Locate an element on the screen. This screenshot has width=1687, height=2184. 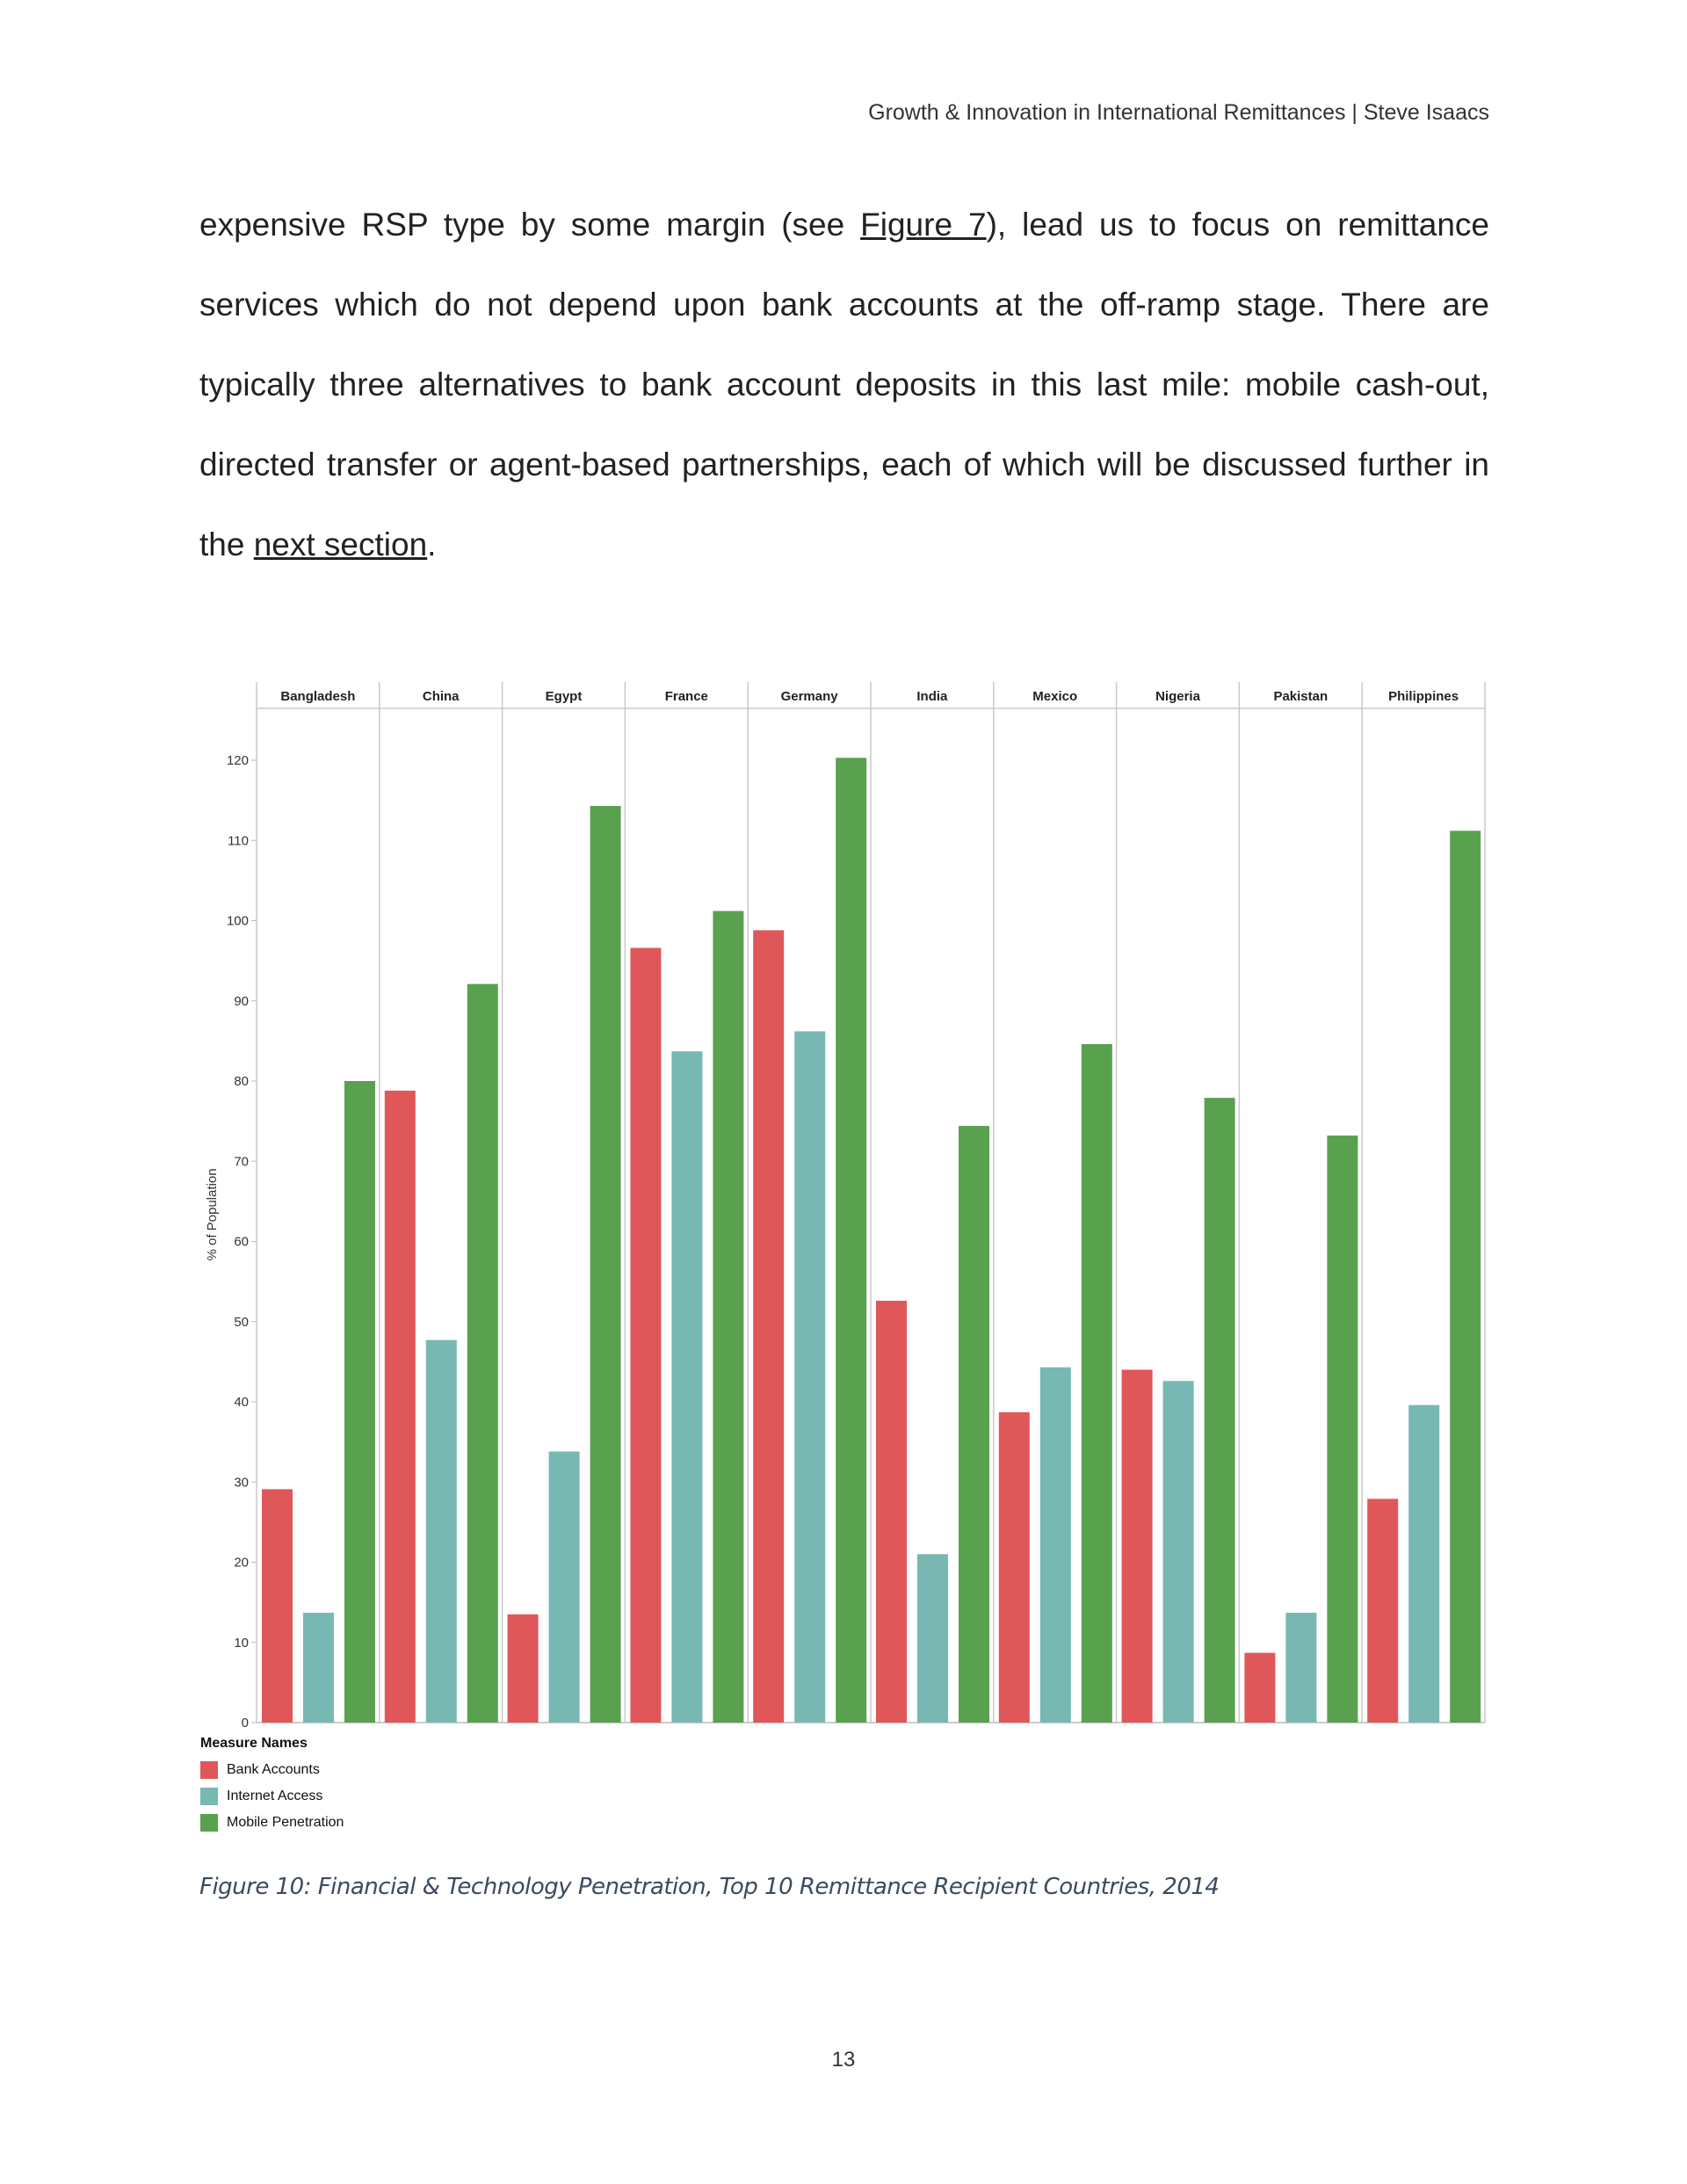
y-tick-label: 90 is located at coordinates (241, 1002).